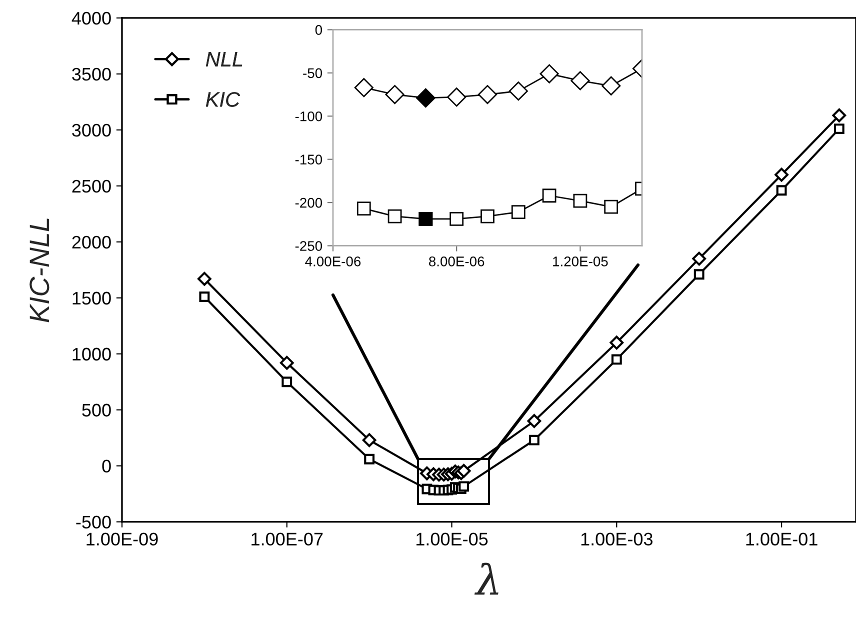 This screenshot has height=619, width=856. Describe the element at coordinates (91, 242) in the screenshot. I see `y-tick-label: 2000` at that location.